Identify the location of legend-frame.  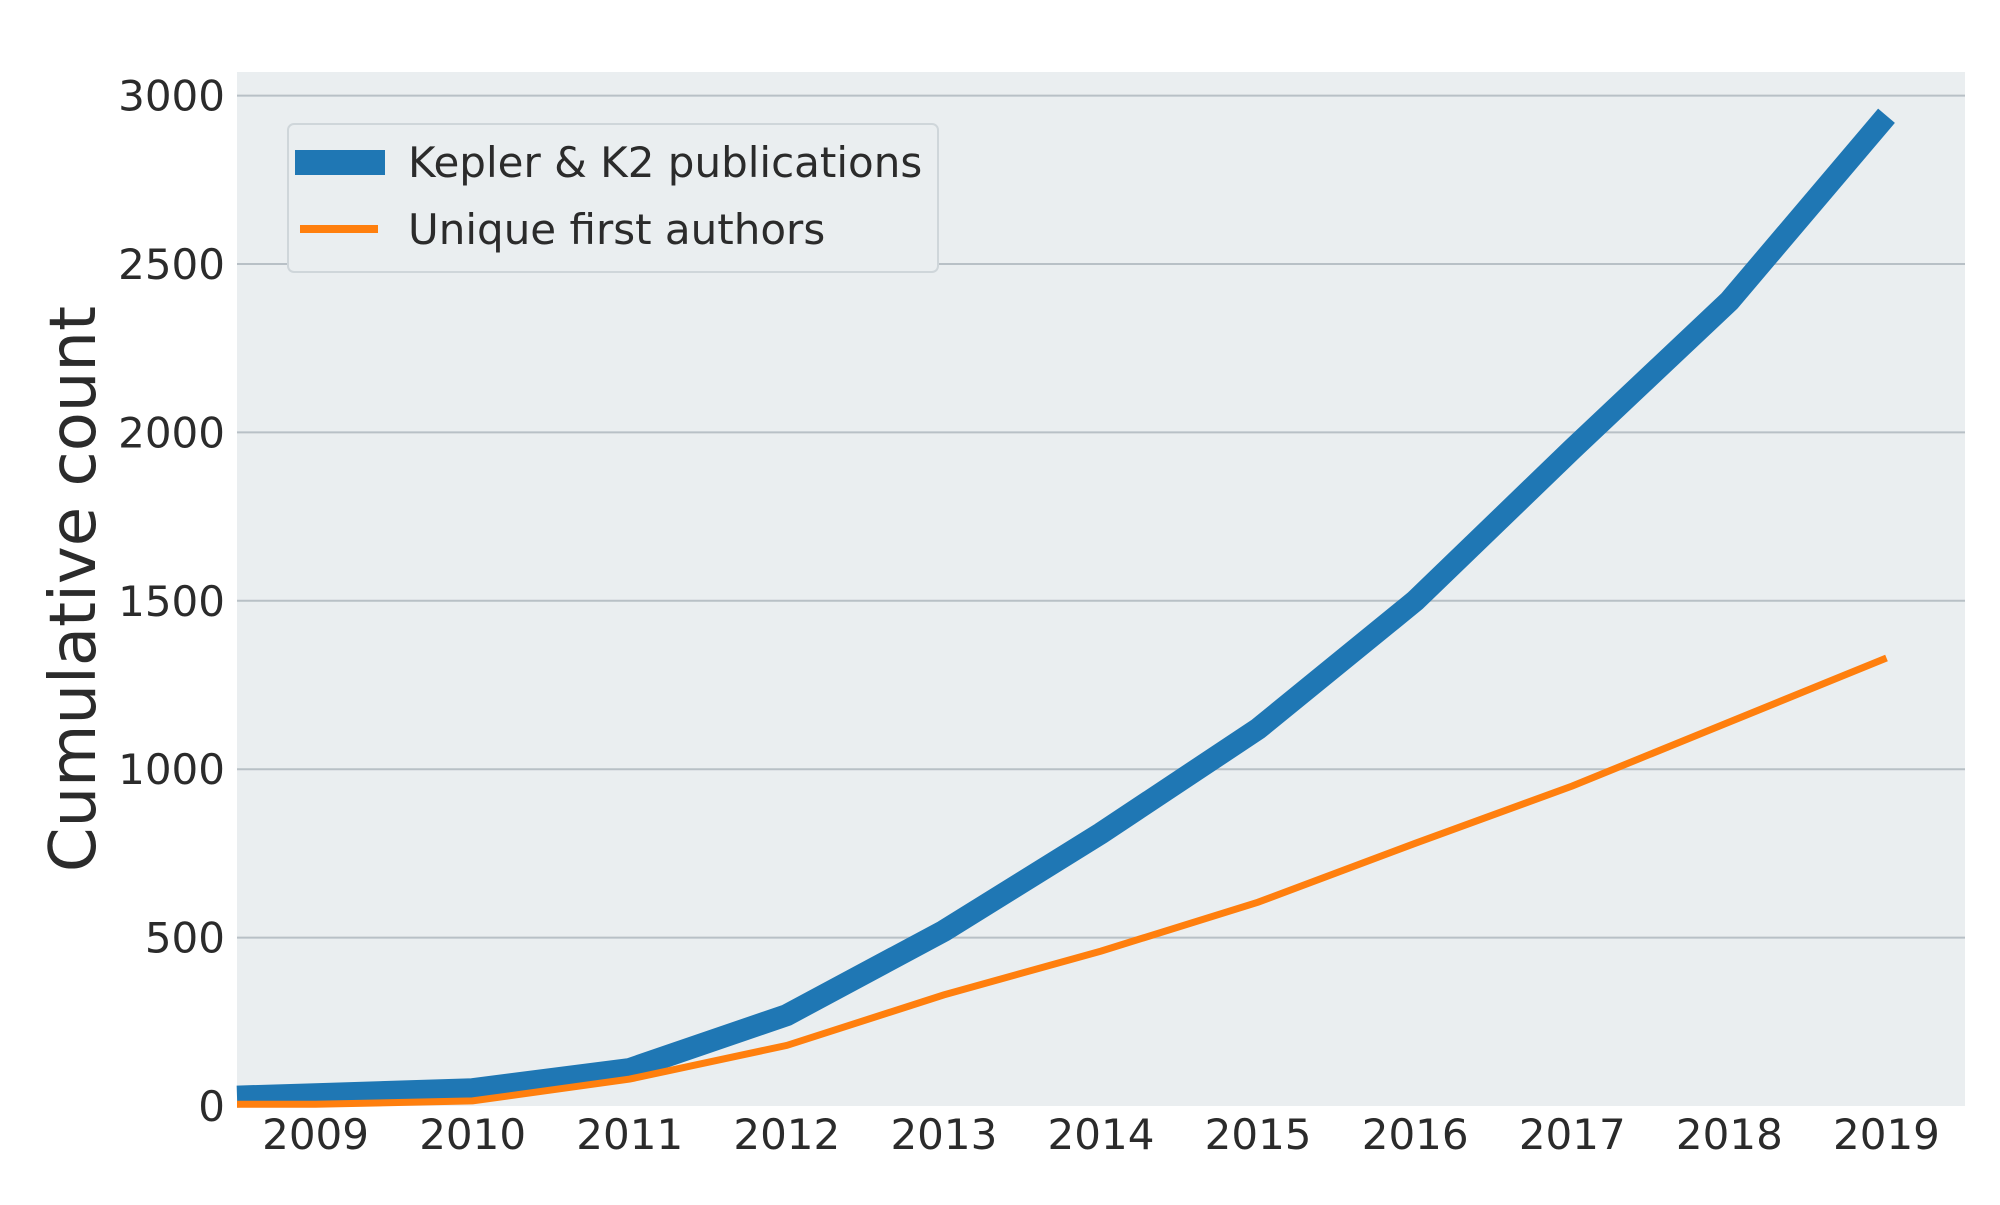
(613, 198).